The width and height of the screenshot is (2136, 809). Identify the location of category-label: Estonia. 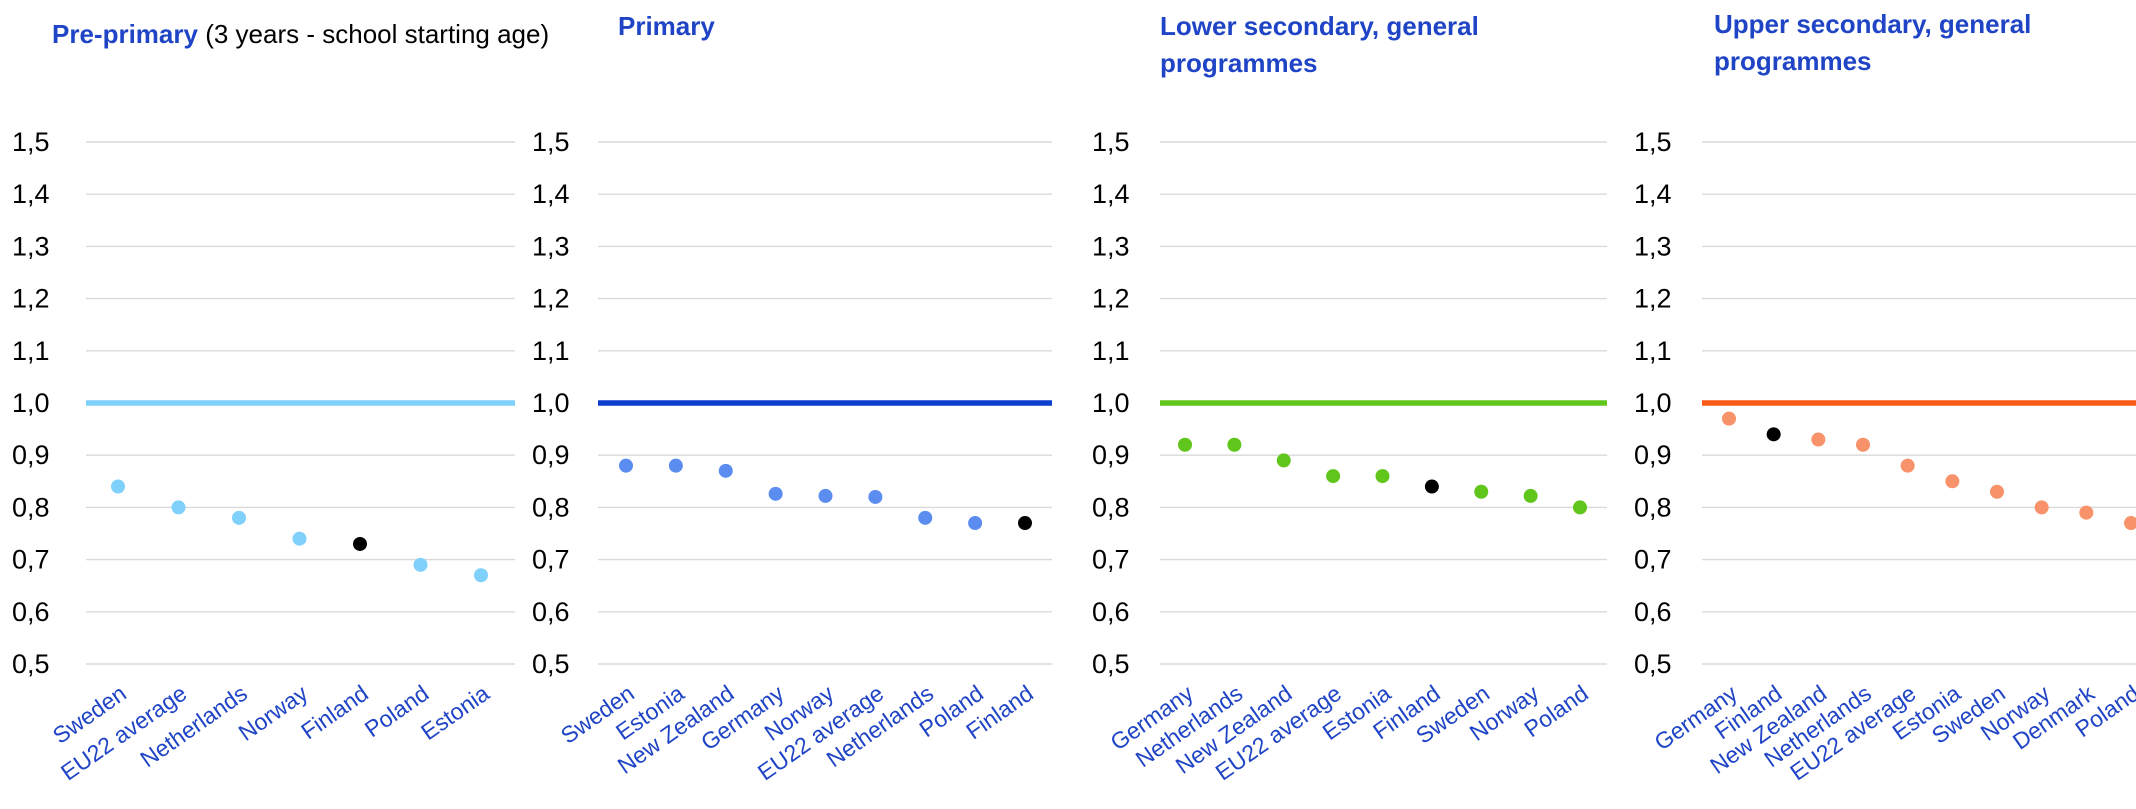
(455, 712).